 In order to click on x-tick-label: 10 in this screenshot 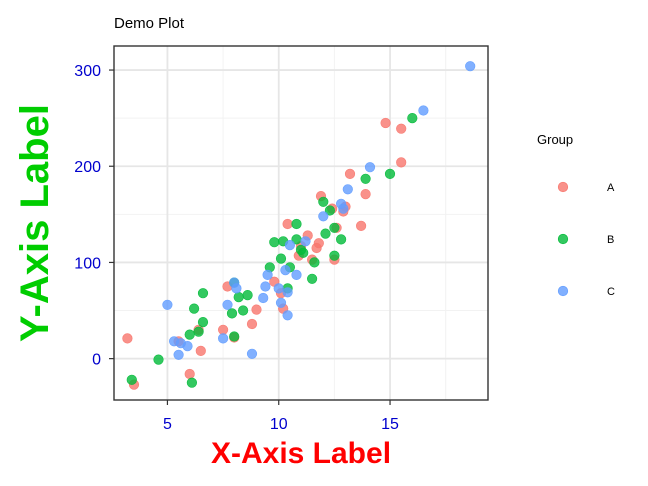, I will do `click(279, 424)`.